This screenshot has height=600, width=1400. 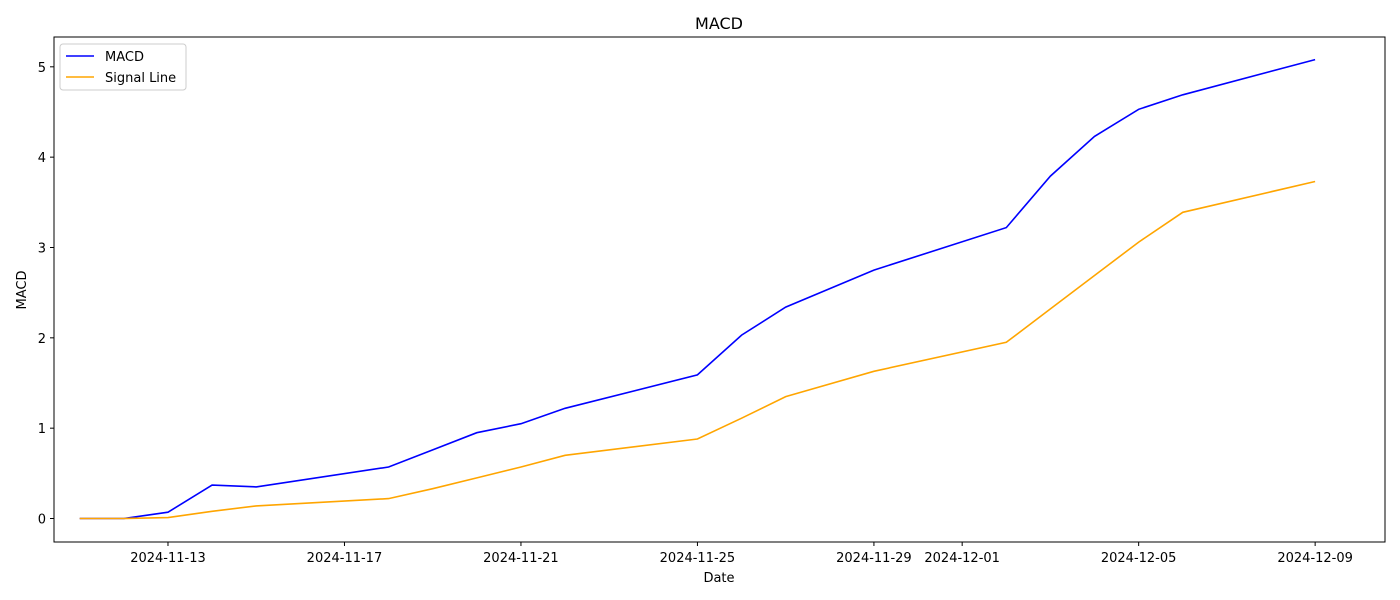 I want to click on chart-title: MACD, so click(x=719, y=23).